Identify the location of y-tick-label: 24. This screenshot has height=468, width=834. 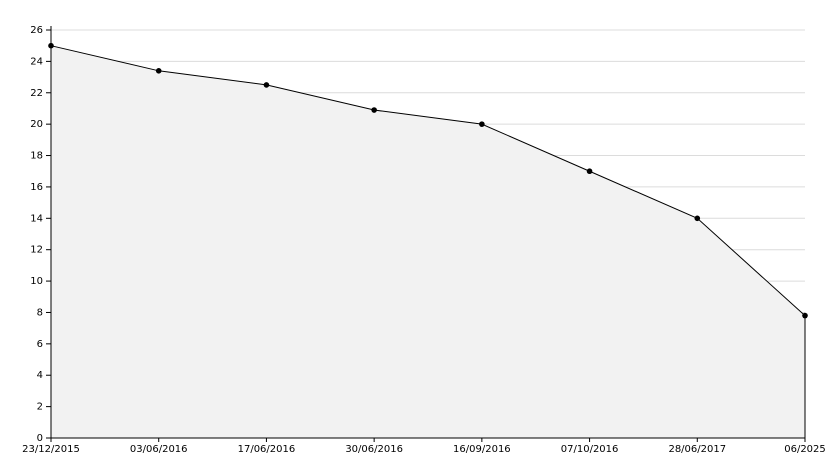
(36, 61).